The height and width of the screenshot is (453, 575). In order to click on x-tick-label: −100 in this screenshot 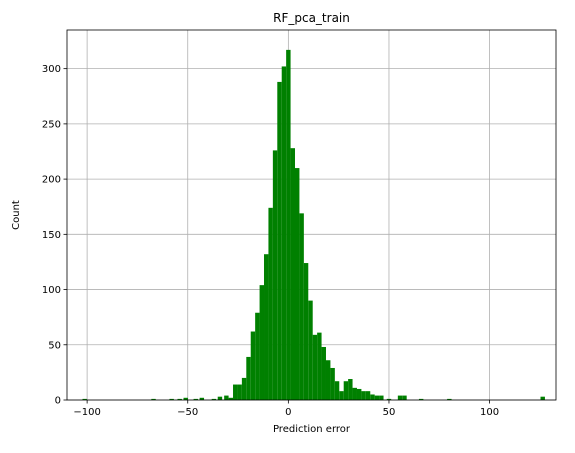, I will do `click(86, 412)`.